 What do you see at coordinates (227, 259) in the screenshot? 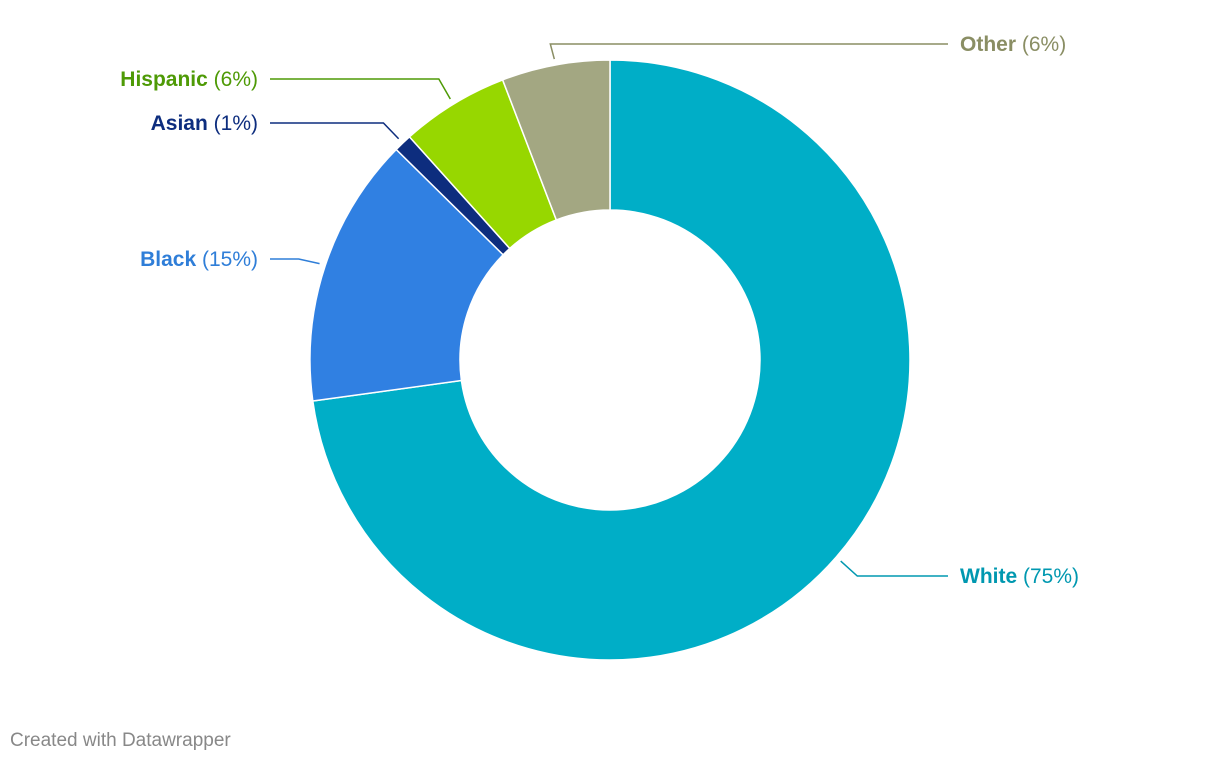
I see `label-percent-black: (15%)` at bounding box center [227, 259].